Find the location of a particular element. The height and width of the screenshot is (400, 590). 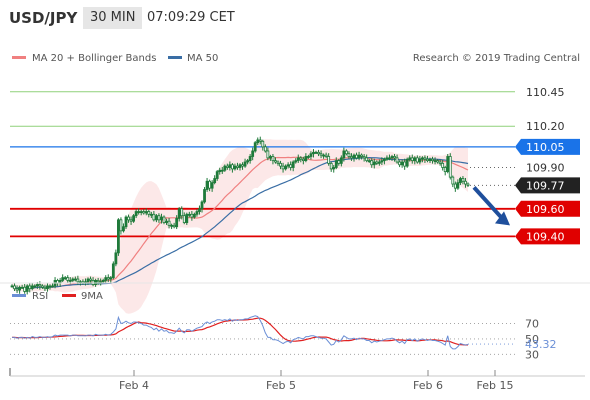

forecast-arrow-head is located at coordinates (502, 218).